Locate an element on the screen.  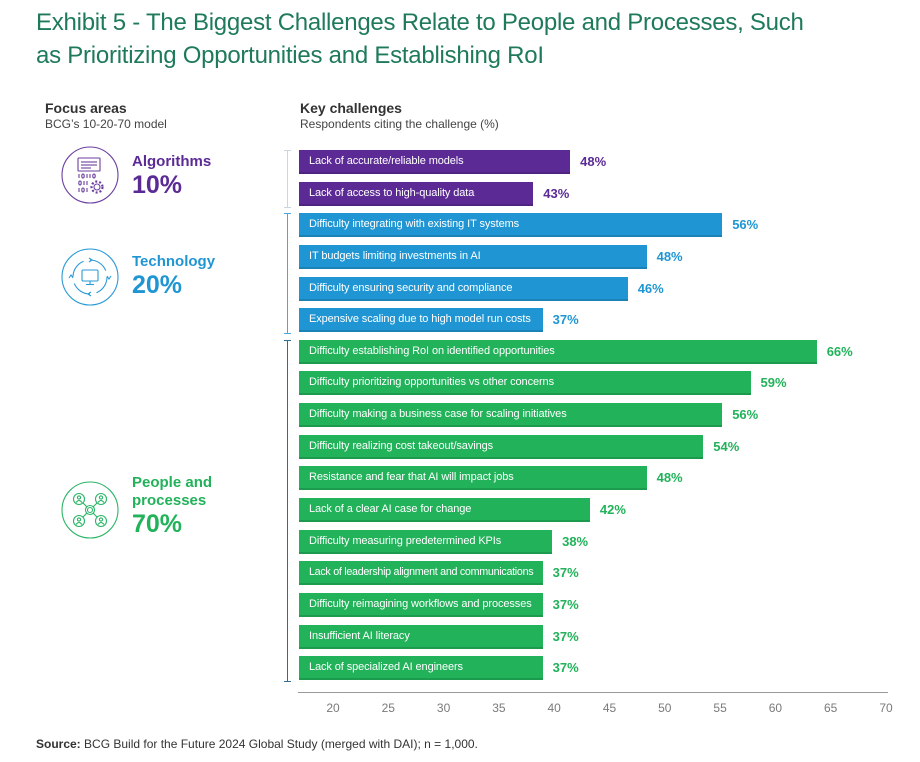
bar-label: Lack of a clear AI case for change is located at coordinates (390, 509).